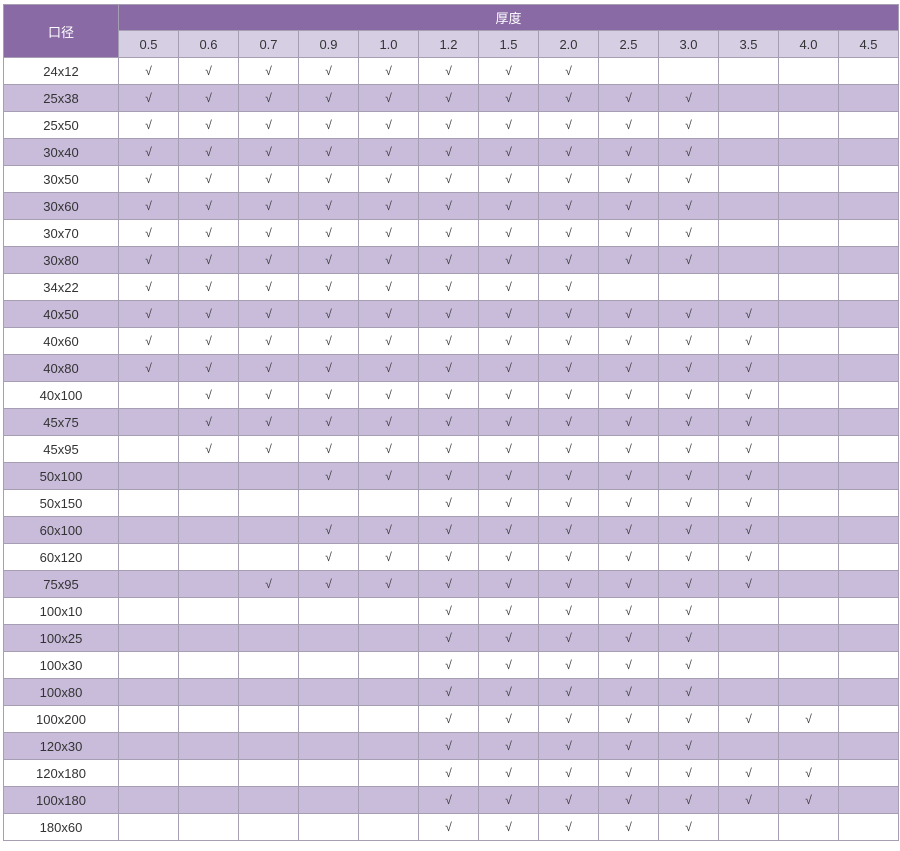 Image resolution: width=900 pixels, height=851 pixels. I want to click on table-row: 40x60 √ √ √ √ √ √ √ √ √ √ √, so click(451, 341).